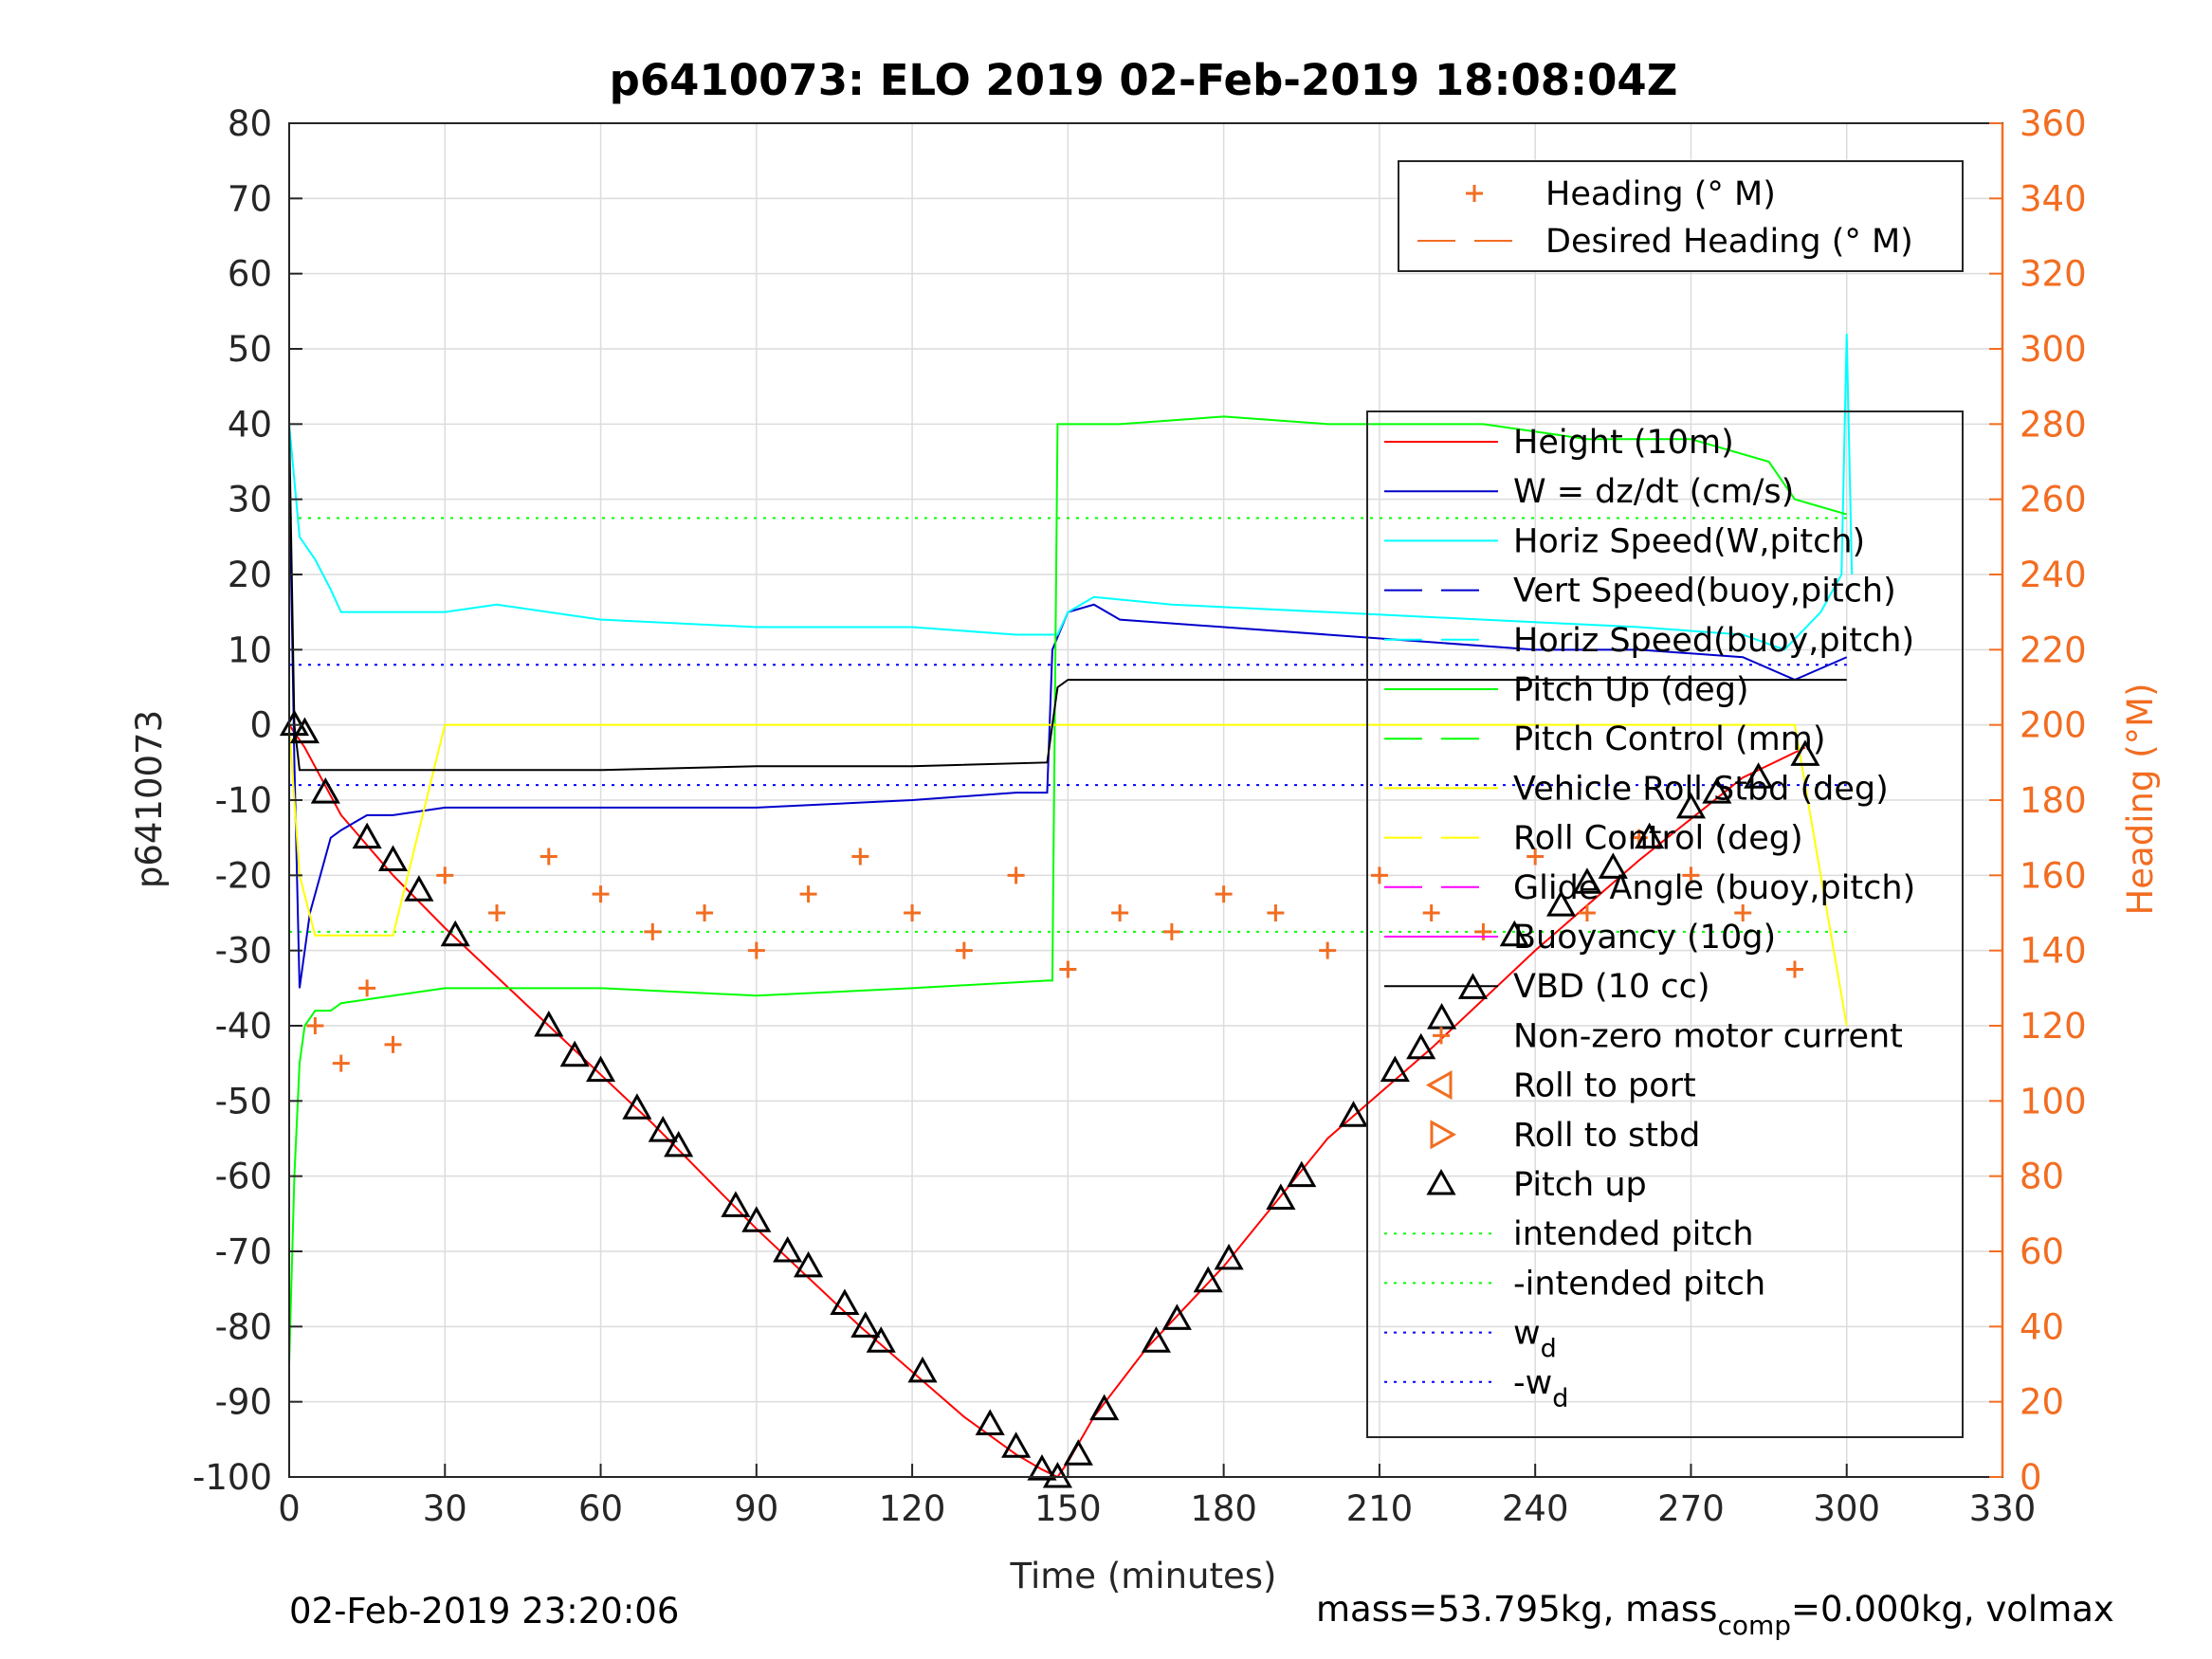 The image size is (2212, 1659). What do you see at coordinates (1689, 541) in the screenshot?
I see `legend-main-label: Horiz Speed(W,pitch)` at bounding box center [1689, 541].